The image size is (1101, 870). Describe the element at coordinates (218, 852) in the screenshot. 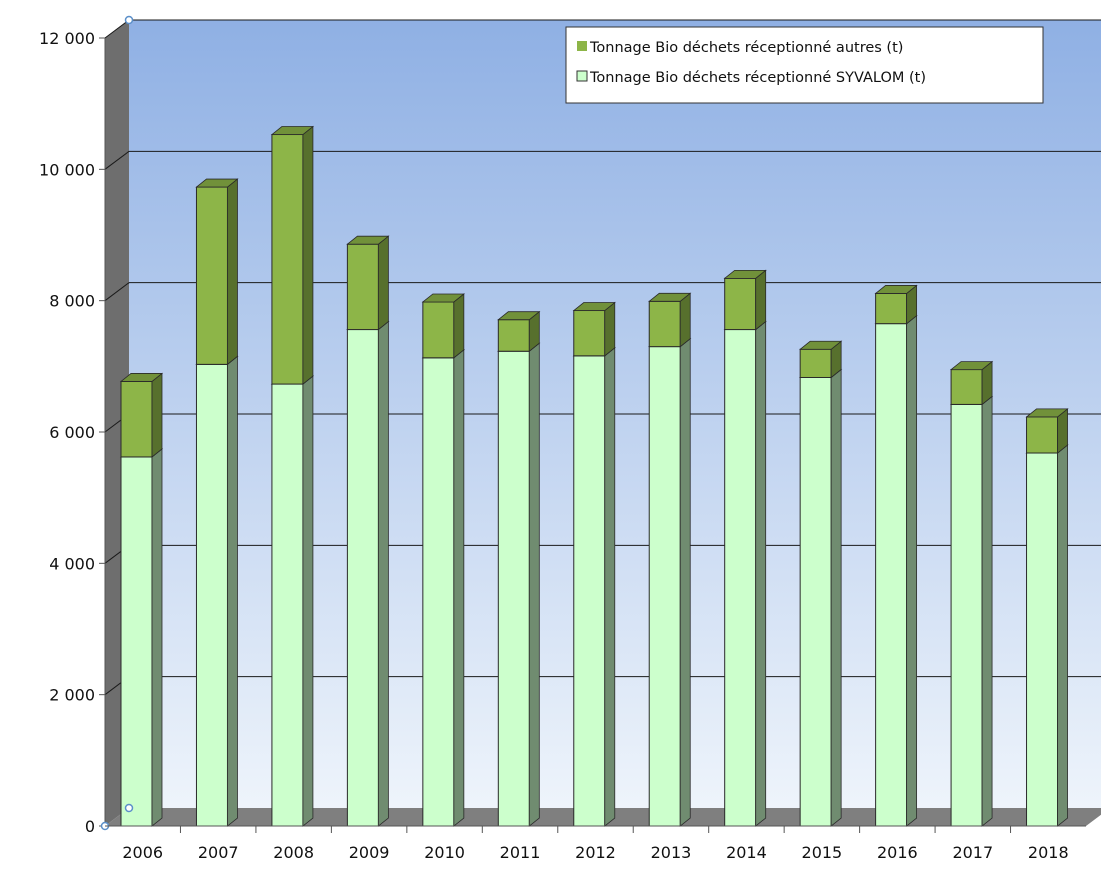

I see `x-tick-label-2007: 2007` at that location.